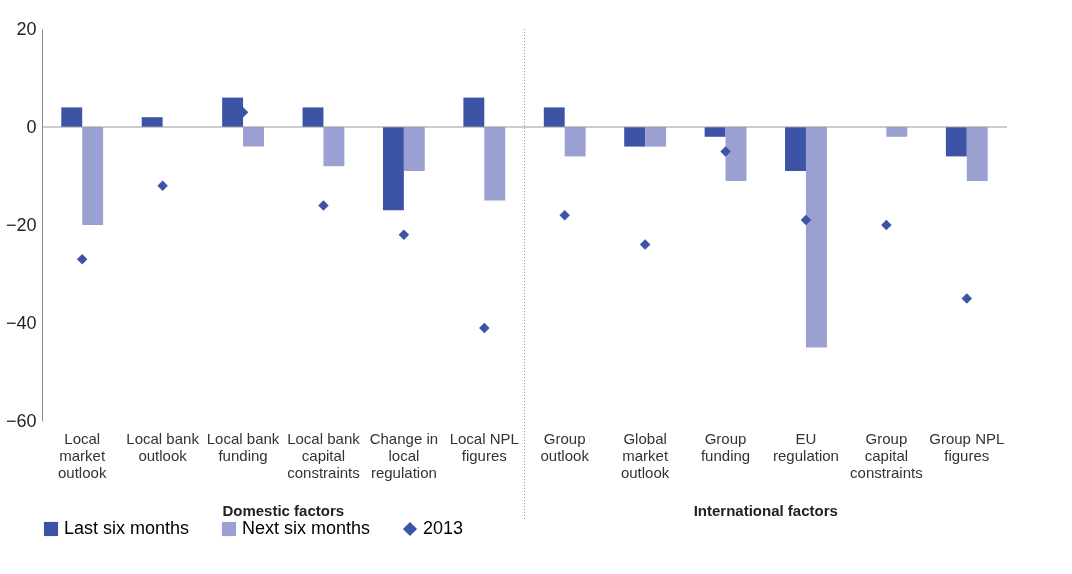 This screenshot has height=574, width=1072. Describe the element at coordinates (26, 28) in the screenshot. I see `y-tick-label: 20` at that location.